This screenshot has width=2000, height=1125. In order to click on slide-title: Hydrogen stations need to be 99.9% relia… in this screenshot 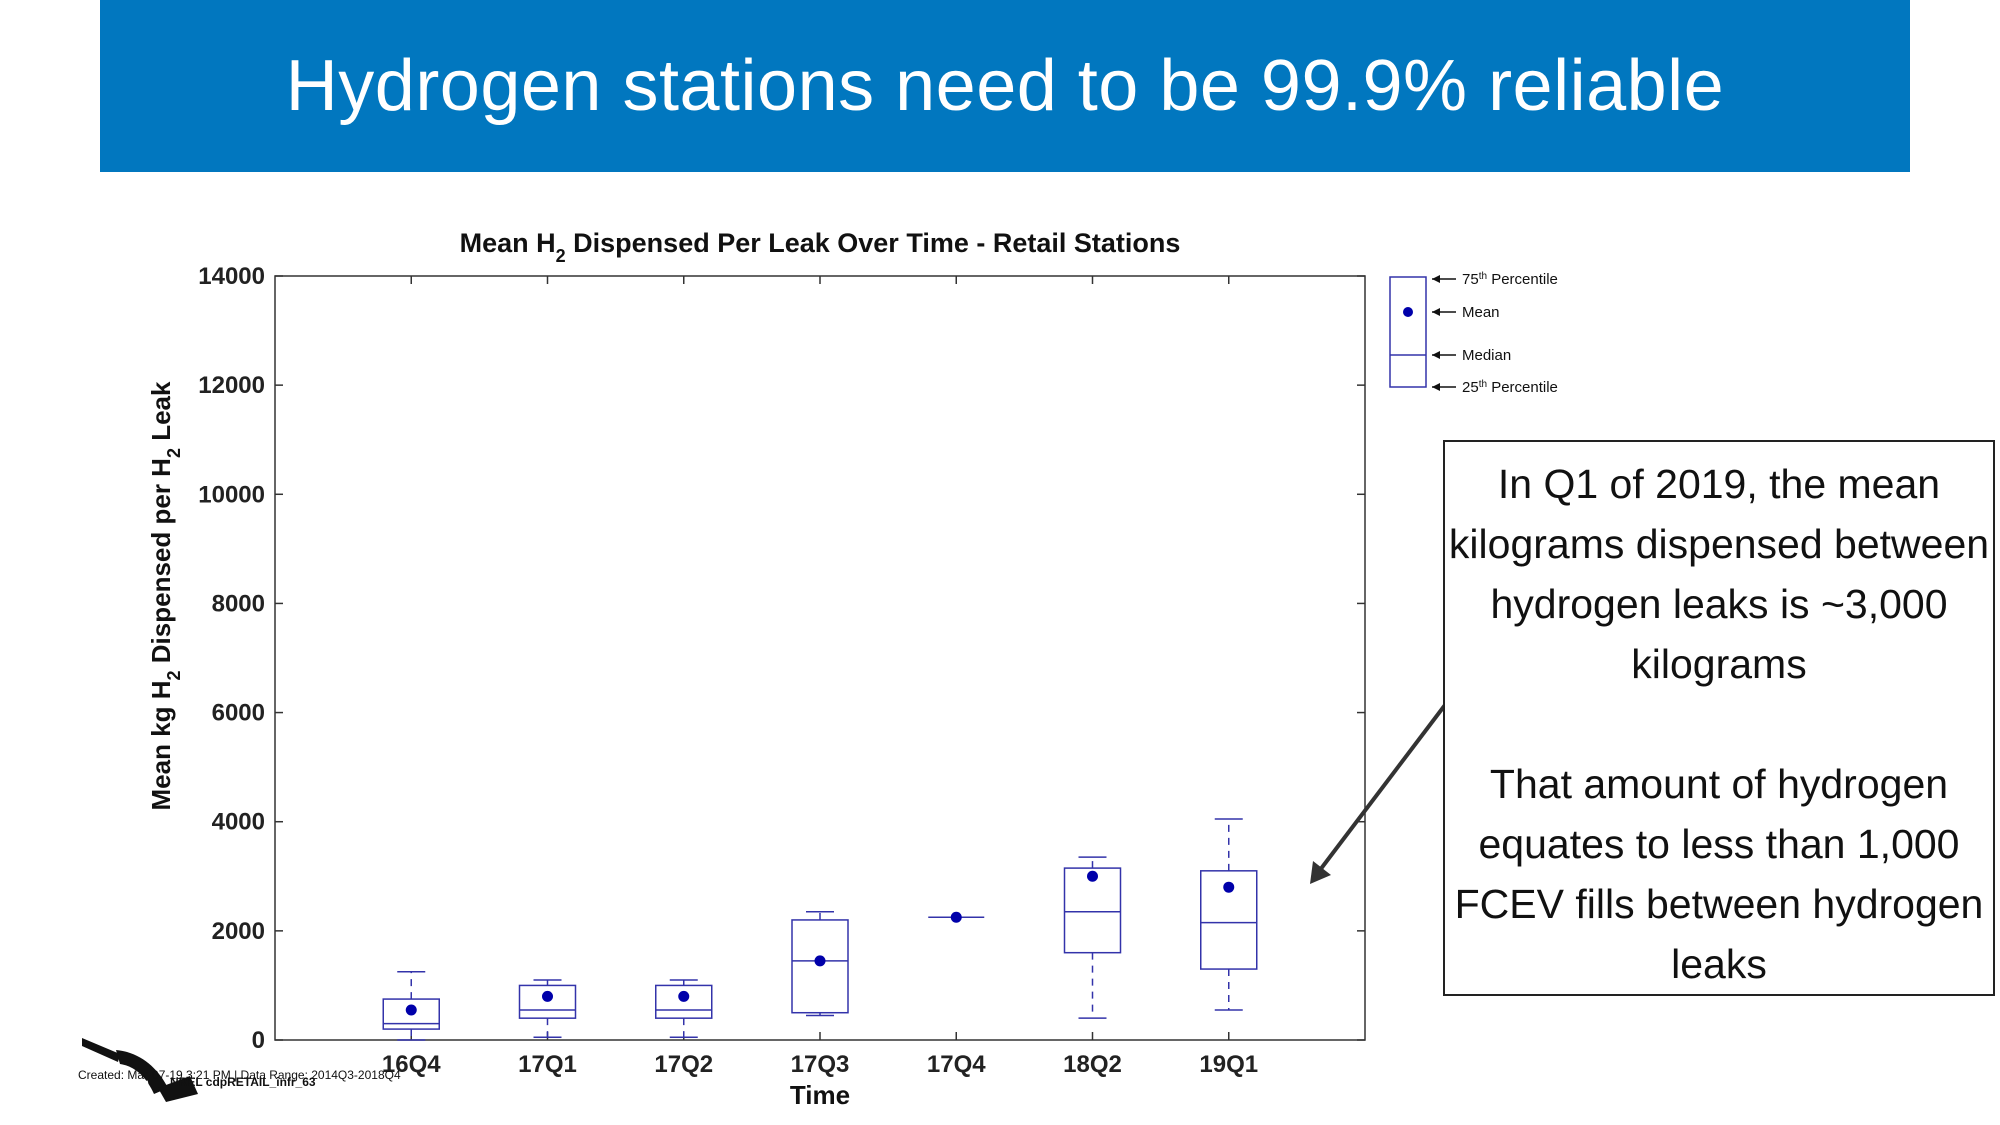, I will do `click(1005, 86)`.